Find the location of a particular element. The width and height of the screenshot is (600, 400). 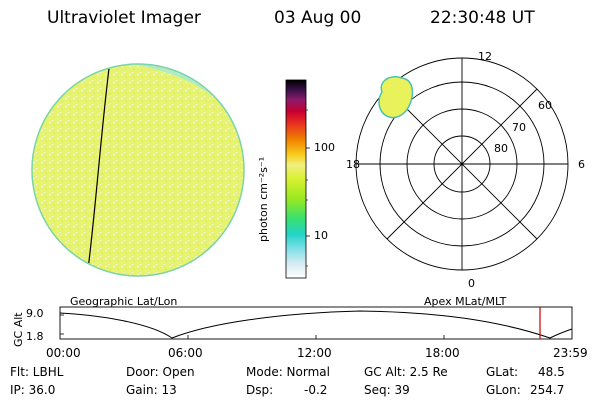

colorbar-tick-100: 100 is located at coordinates (324, 147).